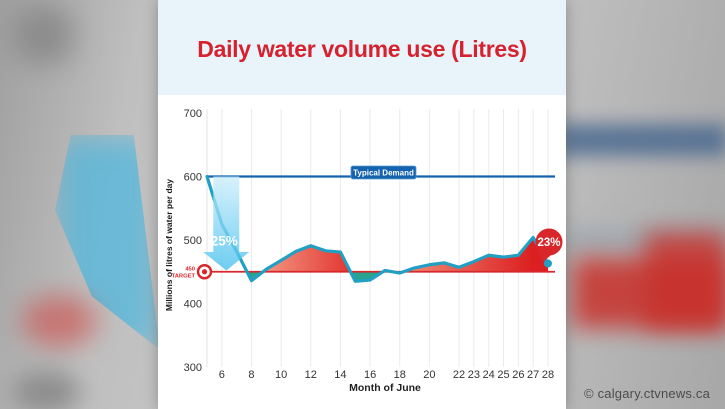 Image resolution: width=725 pixels, height=409 pixels. I want to click on svg-text: Typical Demand, so click(383, 173).